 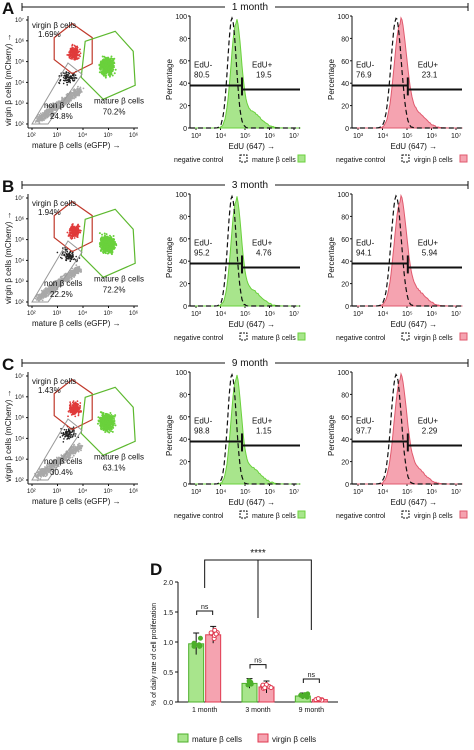 What do you see at coordinates (8, 435) in the screenshot?
I see `flow-y-axis-label: virgin β cells (mCherry) →` at bounding box center [8, 435].